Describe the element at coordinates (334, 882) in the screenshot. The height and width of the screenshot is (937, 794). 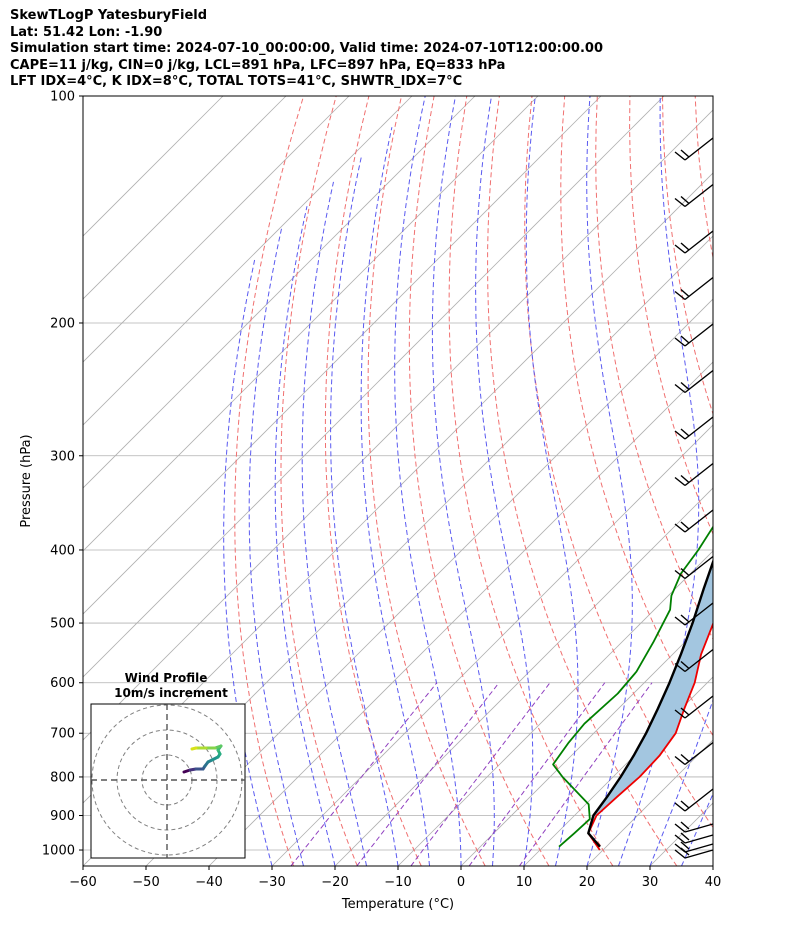
I see `x-tick-label: −20` at that location.